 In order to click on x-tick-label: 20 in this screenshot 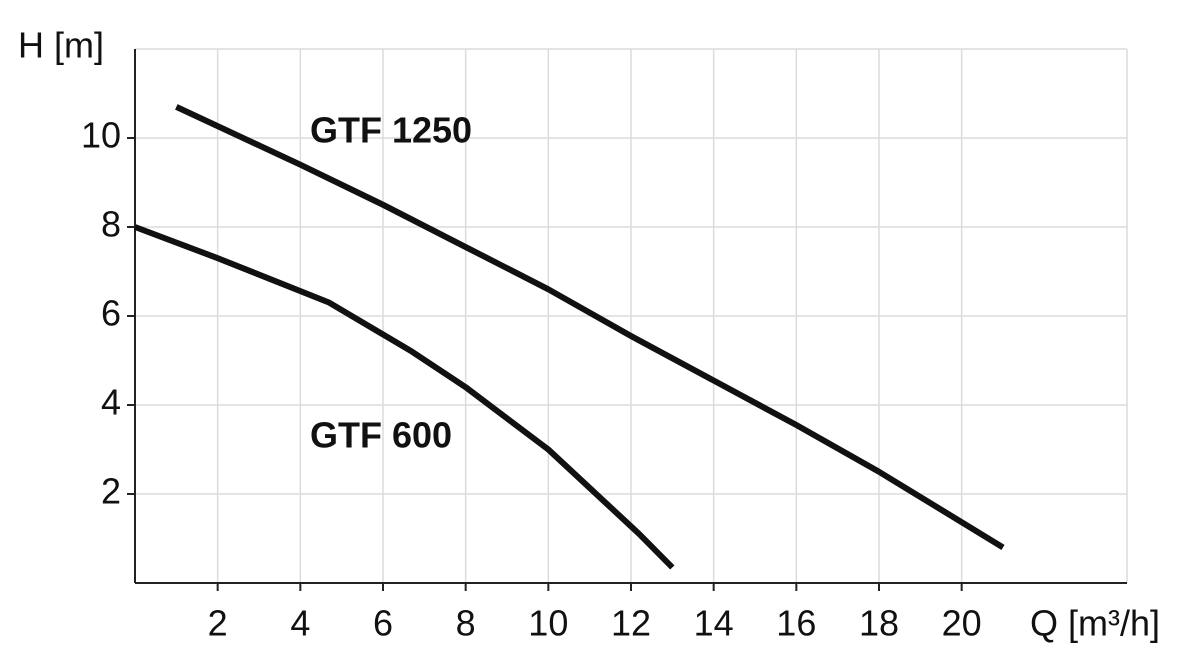, I will do `click(962, 623)`.